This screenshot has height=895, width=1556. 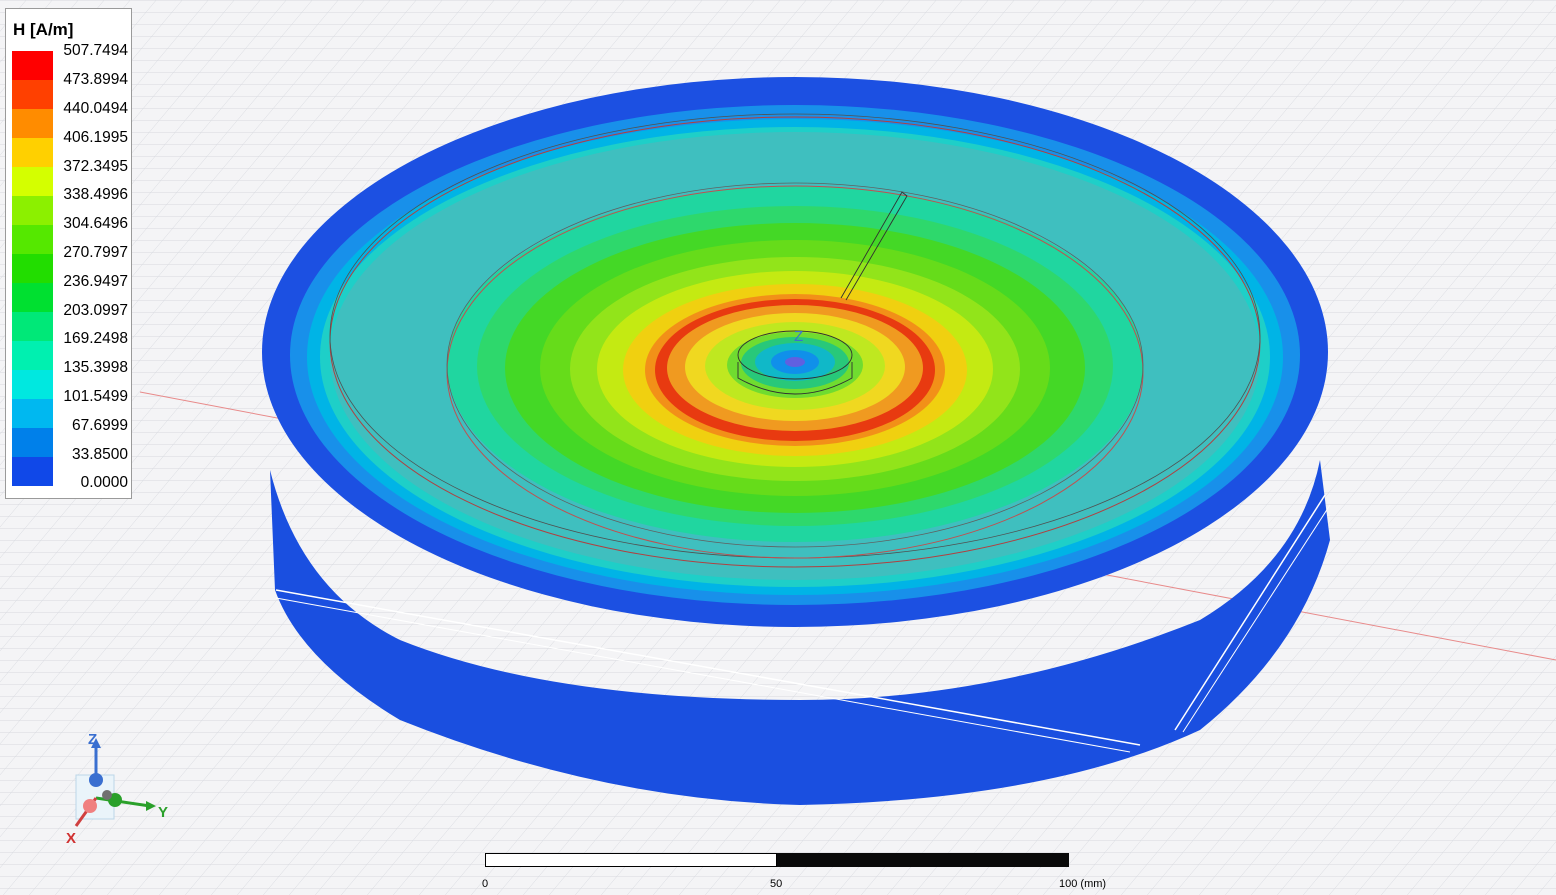 What do you see at coordinates (95, 223) in the screenshot?
I see `legend-tick-label: 304.6496` at bounding box center [95, 223].